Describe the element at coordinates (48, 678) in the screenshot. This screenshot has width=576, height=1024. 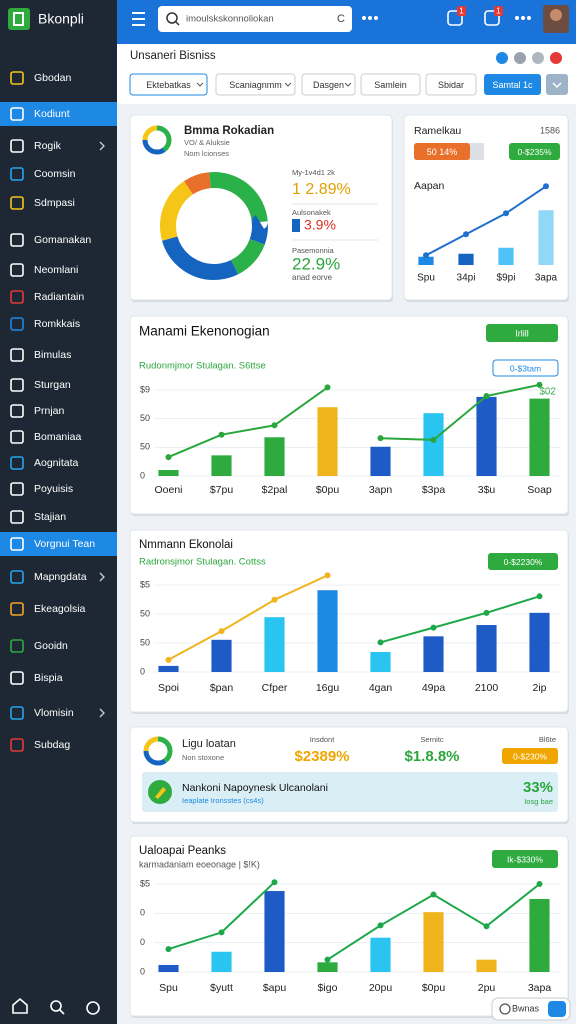
I see `nav-item: Bispia` at that location.